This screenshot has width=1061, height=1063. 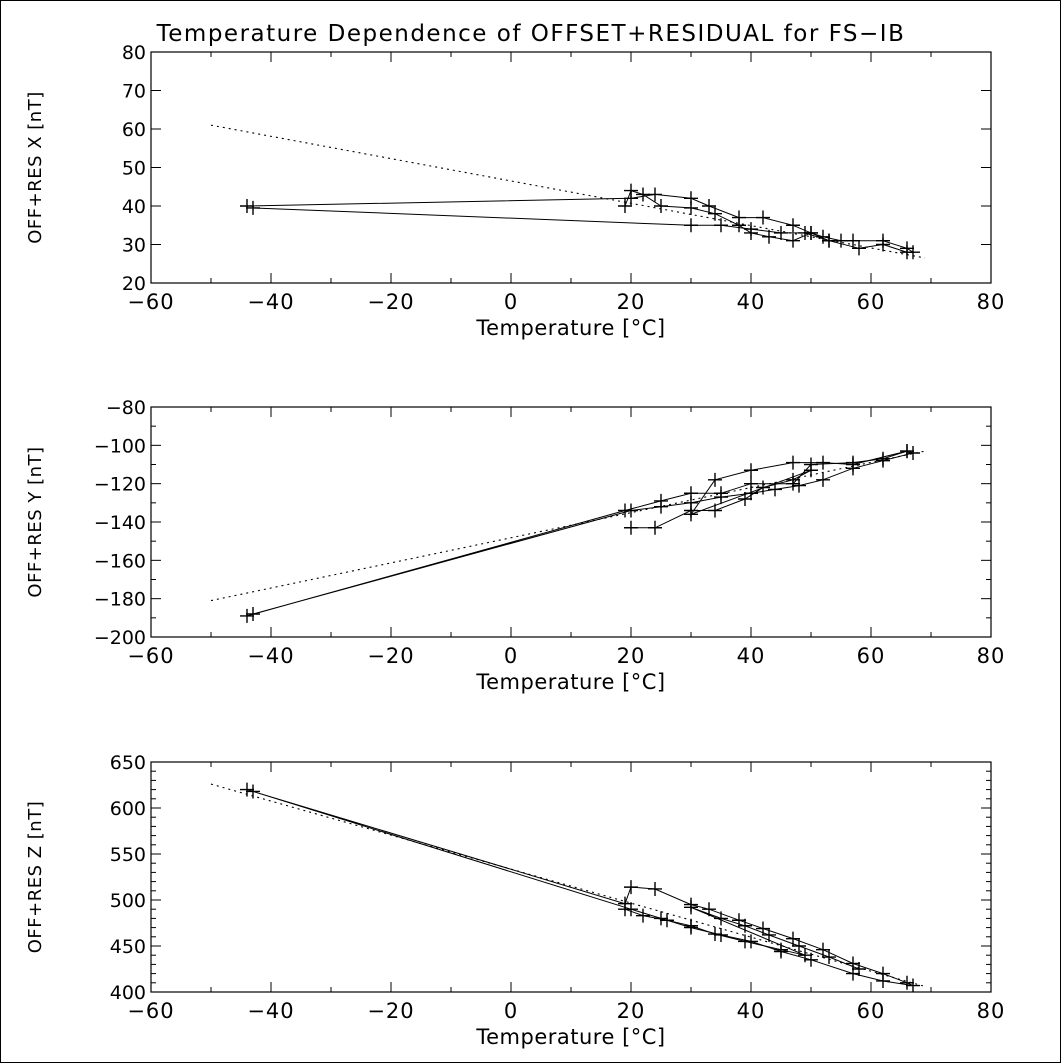 I want to click on y-axis-title: OFF+RES X [nT], so click(x=35, y=167).